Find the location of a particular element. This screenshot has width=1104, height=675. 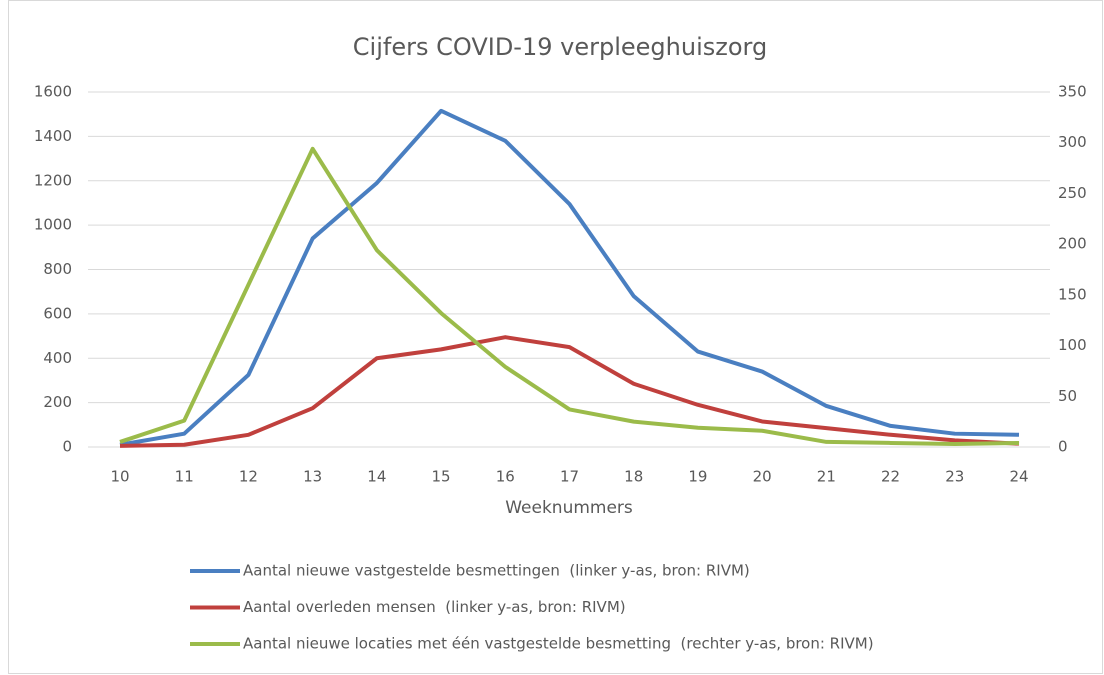

y2-tick-label: 250 is located at coordinates (1072, 193).